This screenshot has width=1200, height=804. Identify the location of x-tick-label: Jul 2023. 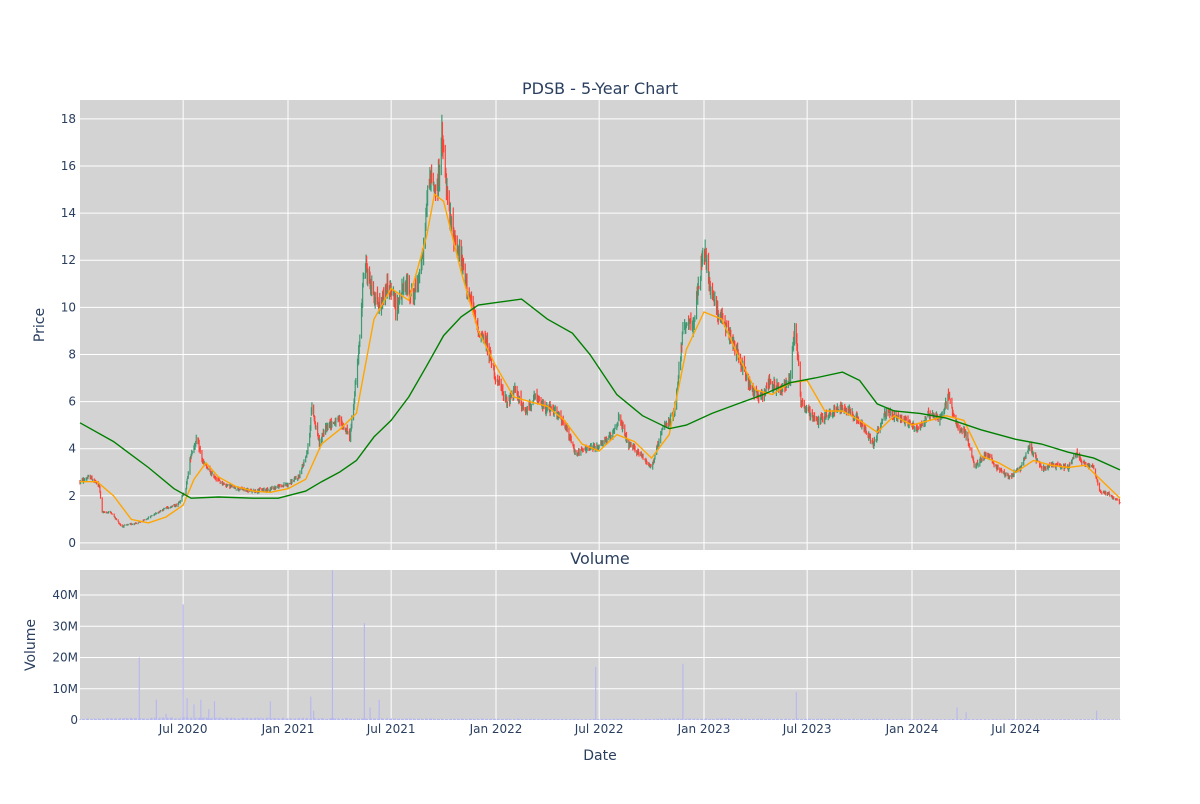
(807, 729).